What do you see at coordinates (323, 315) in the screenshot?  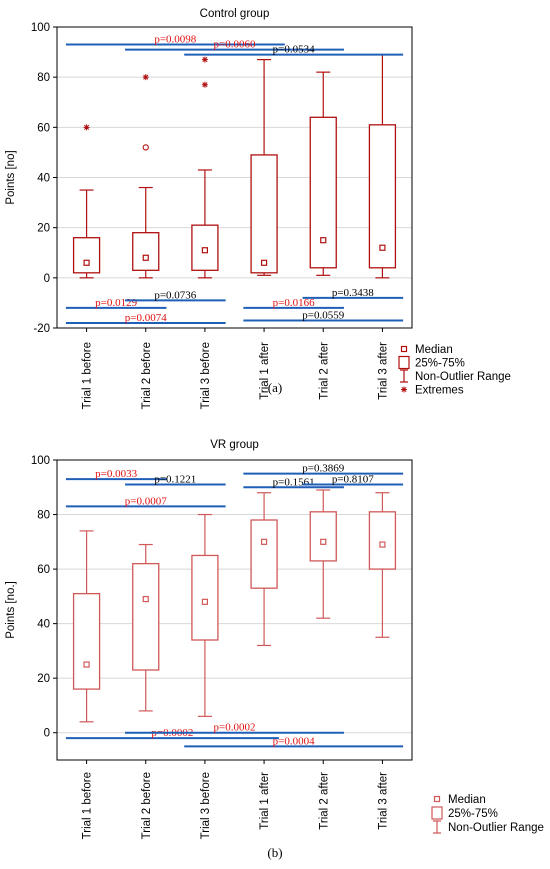 I see `p-value-label: p=0.0559` at bounding box center [323, 315].